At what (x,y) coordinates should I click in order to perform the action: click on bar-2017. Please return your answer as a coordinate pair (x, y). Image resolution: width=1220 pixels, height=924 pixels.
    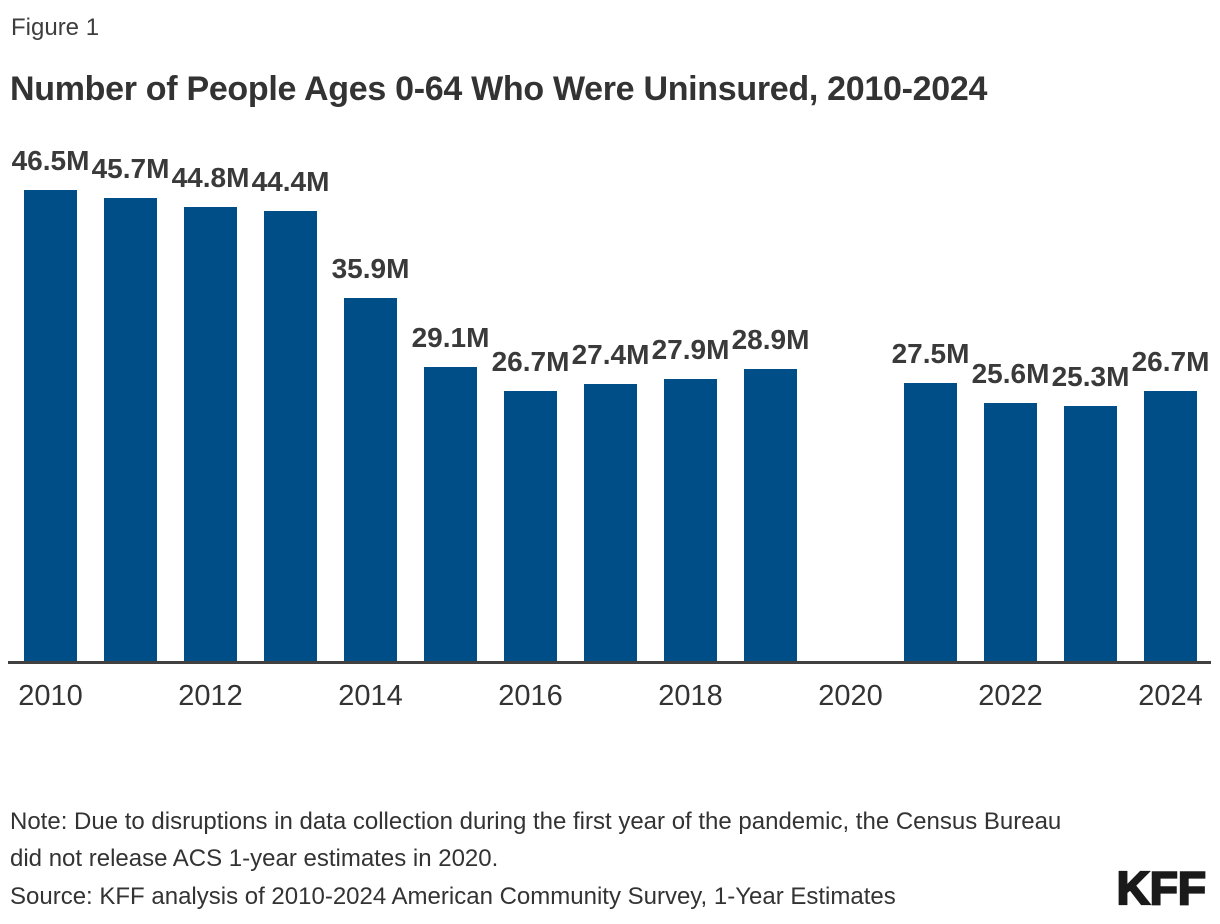
    Looking at the image, I should click on (610, 523).